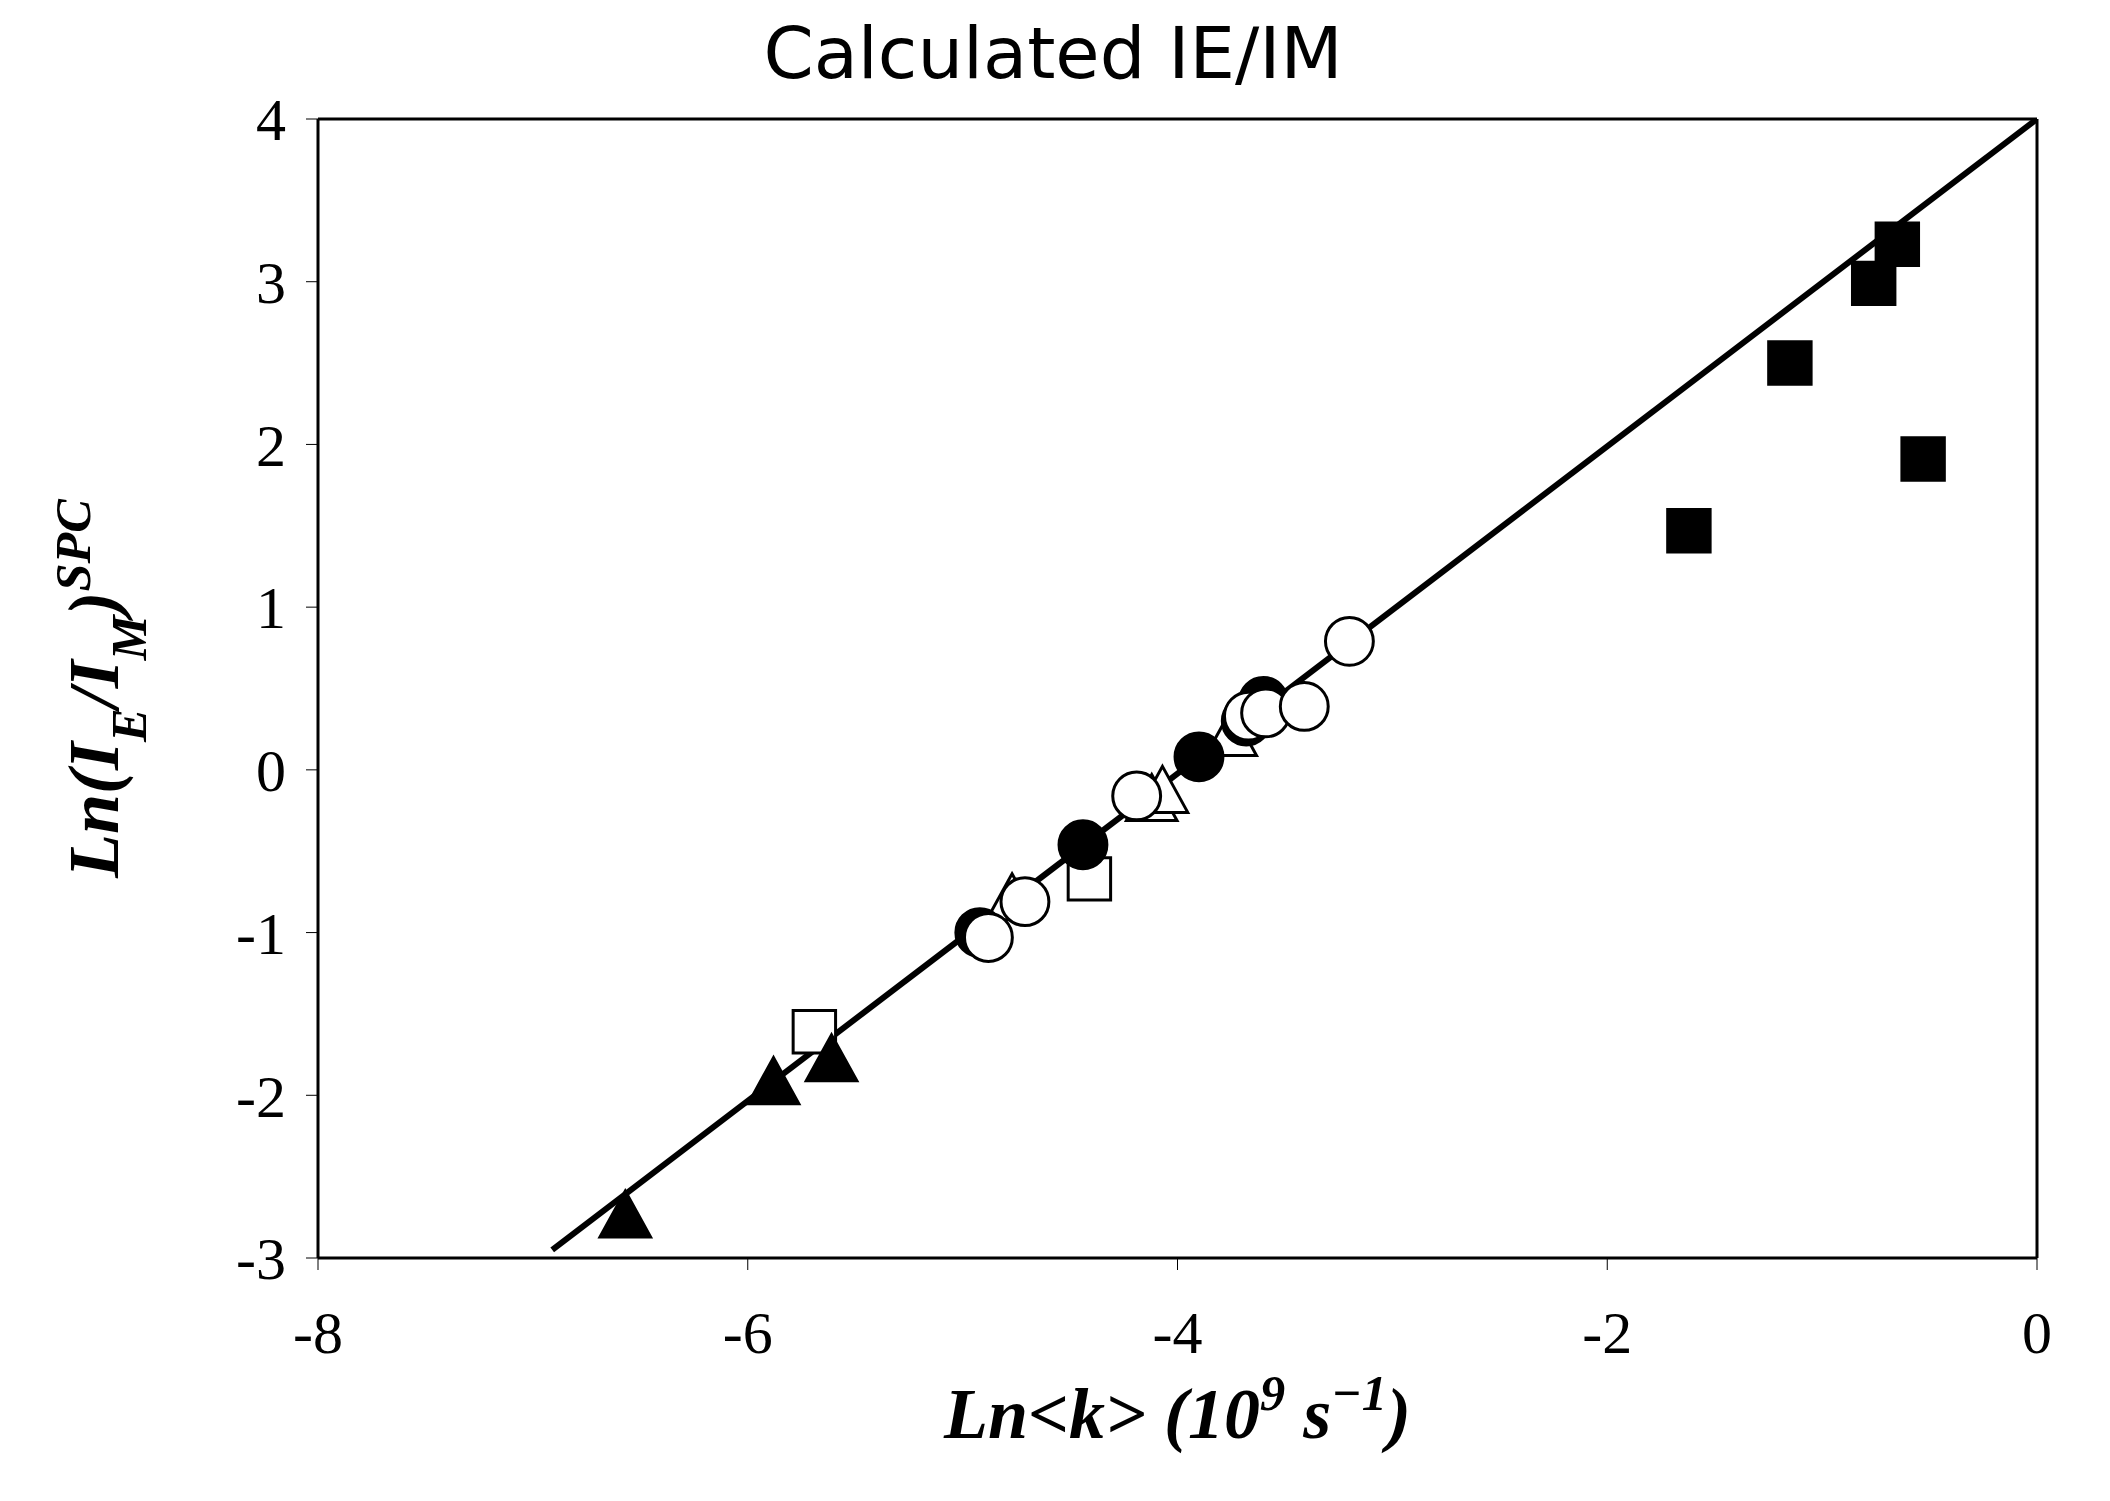  What do you see at coordinates (747, 1332) in the screenshot?
I see `x-tick-label: -6` at bounding box center [747, 1332].